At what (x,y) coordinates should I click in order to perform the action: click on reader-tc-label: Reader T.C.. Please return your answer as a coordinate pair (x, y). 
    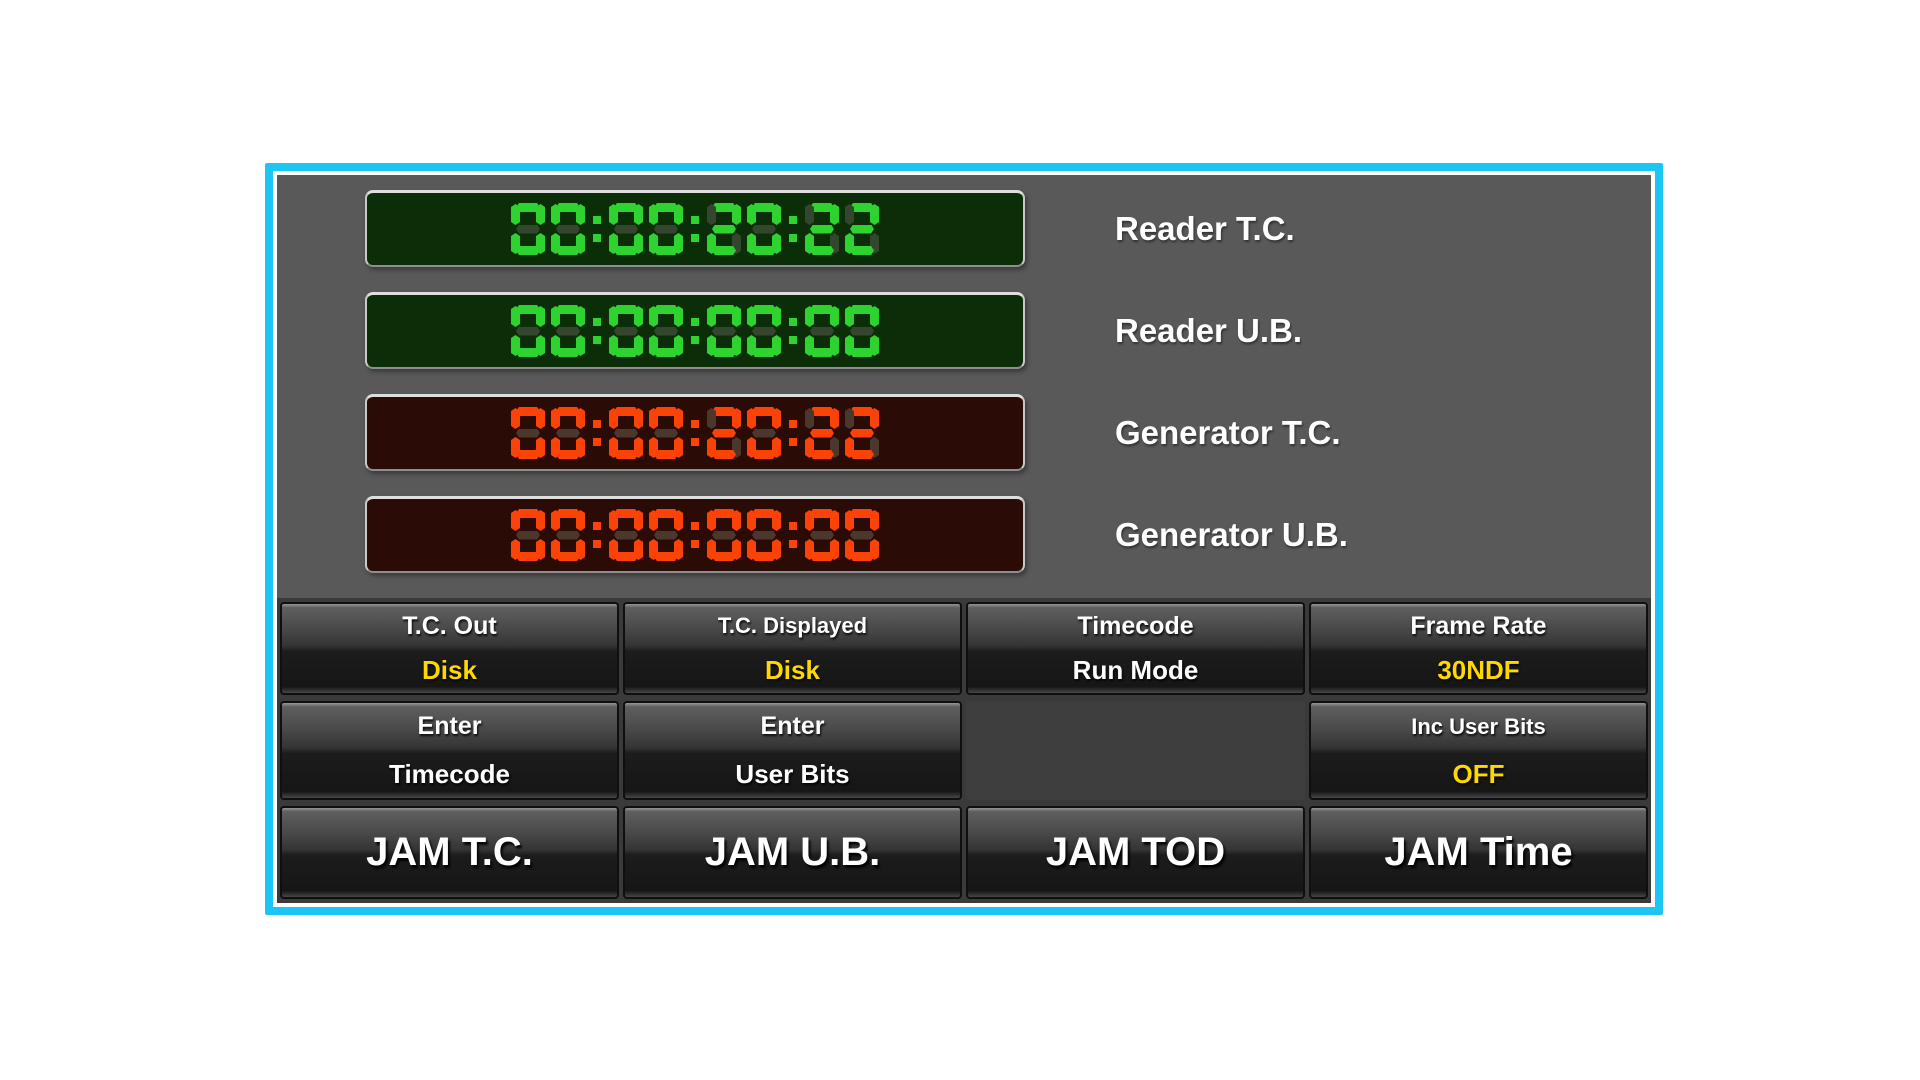
    Looking at the image, I should click on (1205, 228).